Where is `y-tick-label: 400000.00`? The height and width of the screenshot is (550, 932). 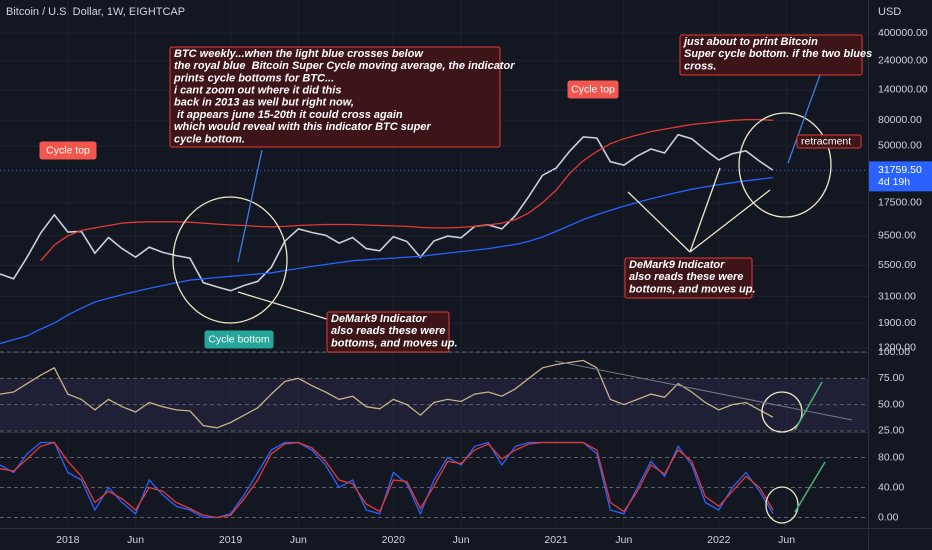 y-tick-label: 400000.00 is located at coordinates (903, 33).